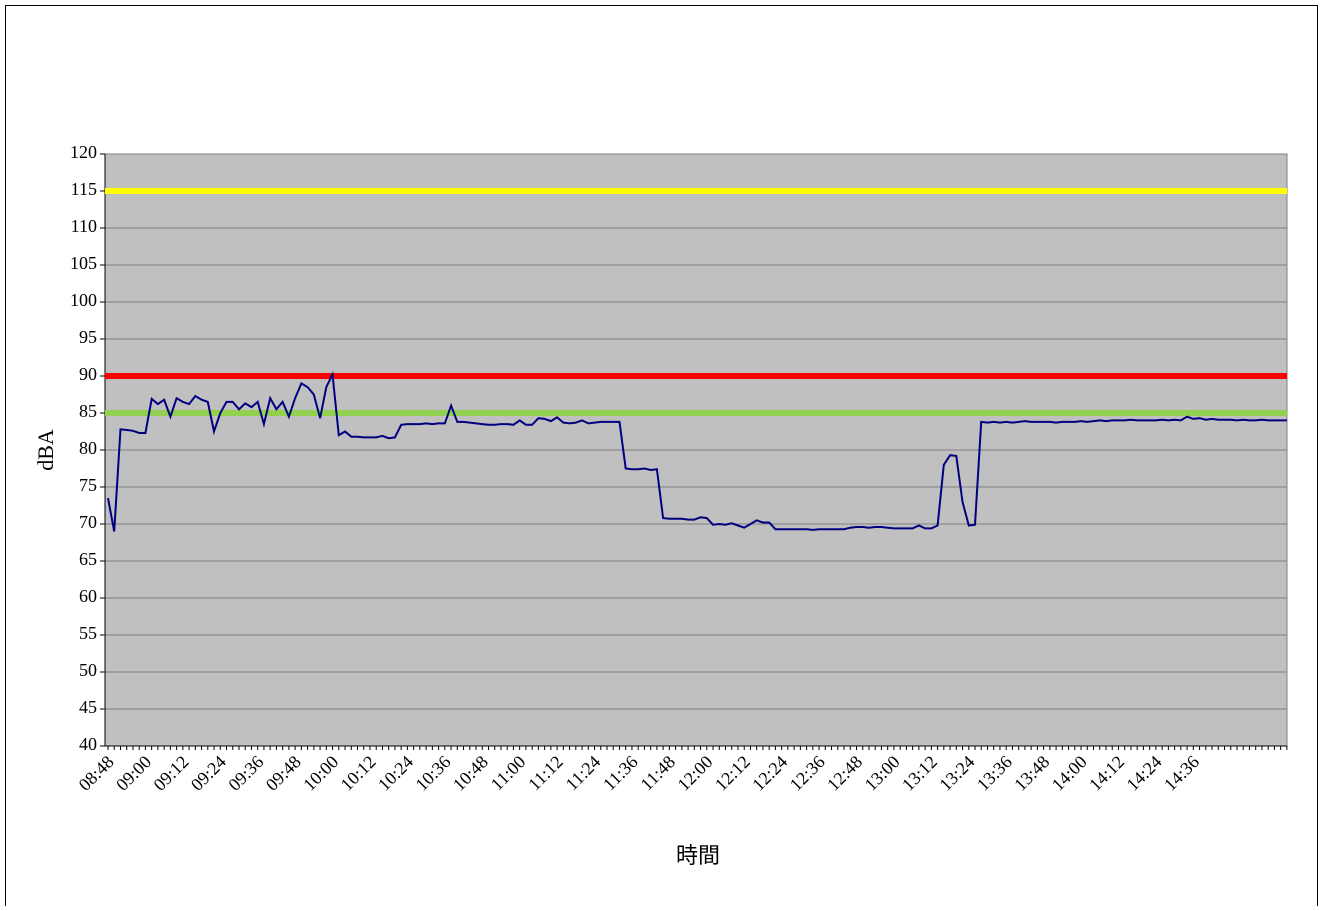 The height and width of the screenshot is (911, 1324). Describe the element at coordinates (88, 337) in the screenshot. I see `y-tick-label: 95` at that location.